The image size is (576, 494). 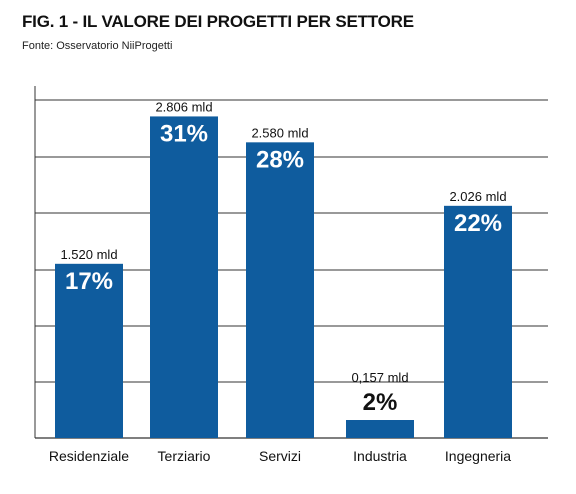 I want to click on category-label: Residenziale, so click(x=89, y=456).